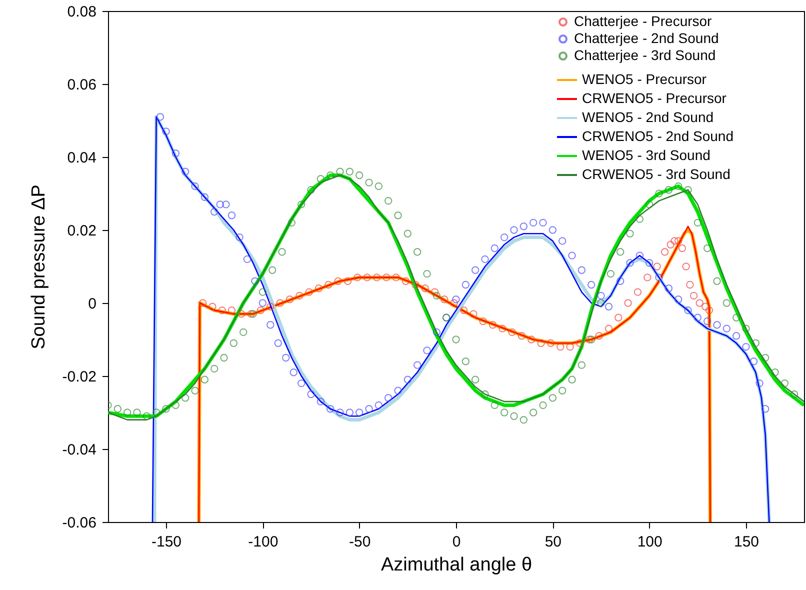 The image size is (806, 590). What do you see at coordinates (79, 377) in the screenshot?
I see `y-tick-label: -0.02` at bounding box center [79, 377].